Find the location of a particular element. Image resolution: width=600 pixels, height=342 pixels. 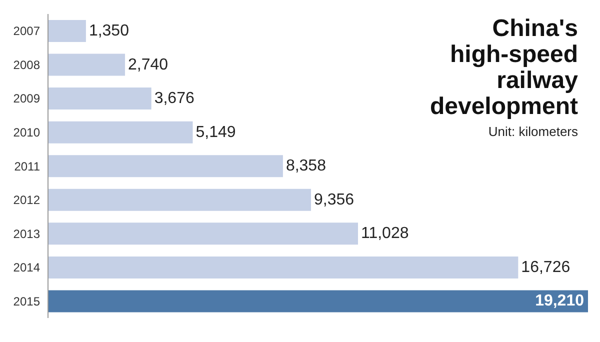

y-tick-label: 2014 is located at coordinates (26, 267).